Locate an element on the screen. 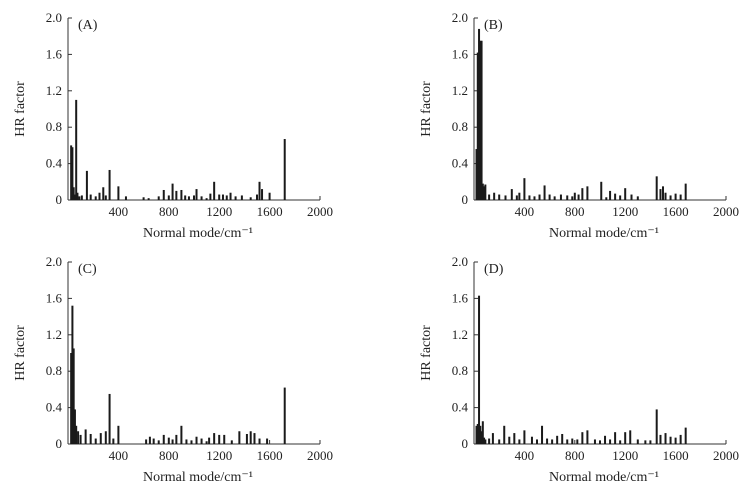 The height and width of the screenshot is (495, 756). x-tick-label: 800 is located at coordinates (575, 211).